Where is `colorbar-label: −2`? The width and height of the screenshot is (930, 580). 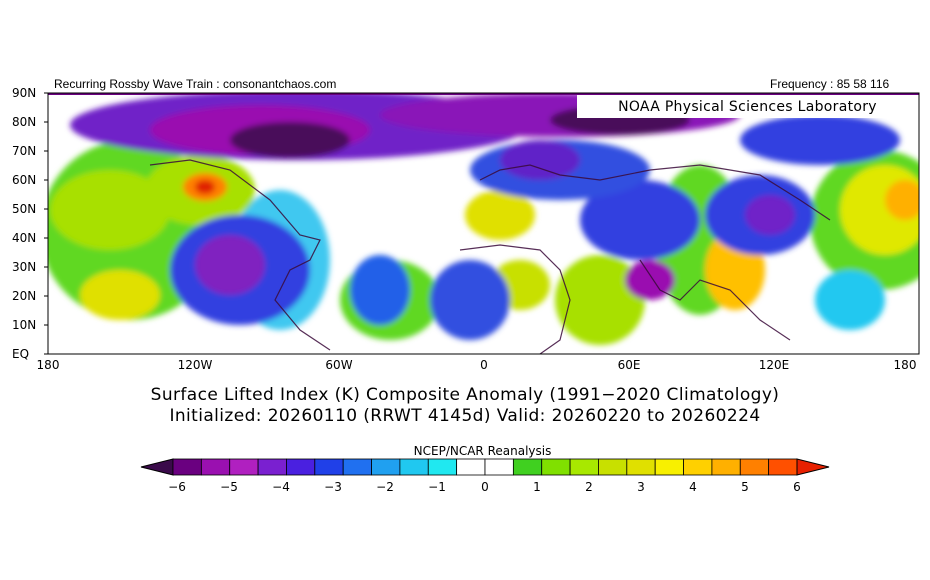 colorbar-label: −2 is located at coordinates (385, 487).